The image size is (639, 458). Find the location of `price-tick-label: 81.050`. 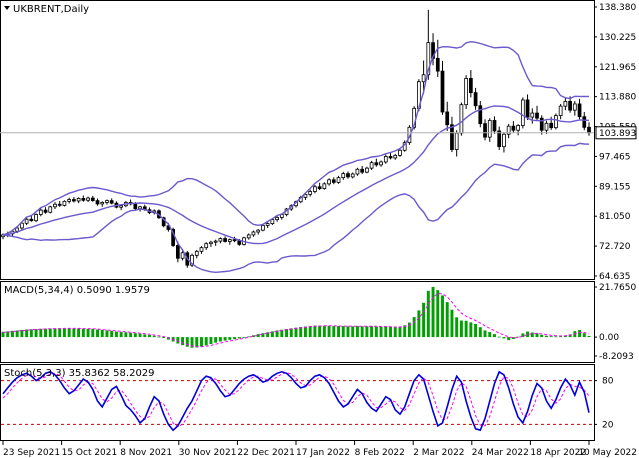

price-tick-label: 81.050 is located at coordinates (615, 217).